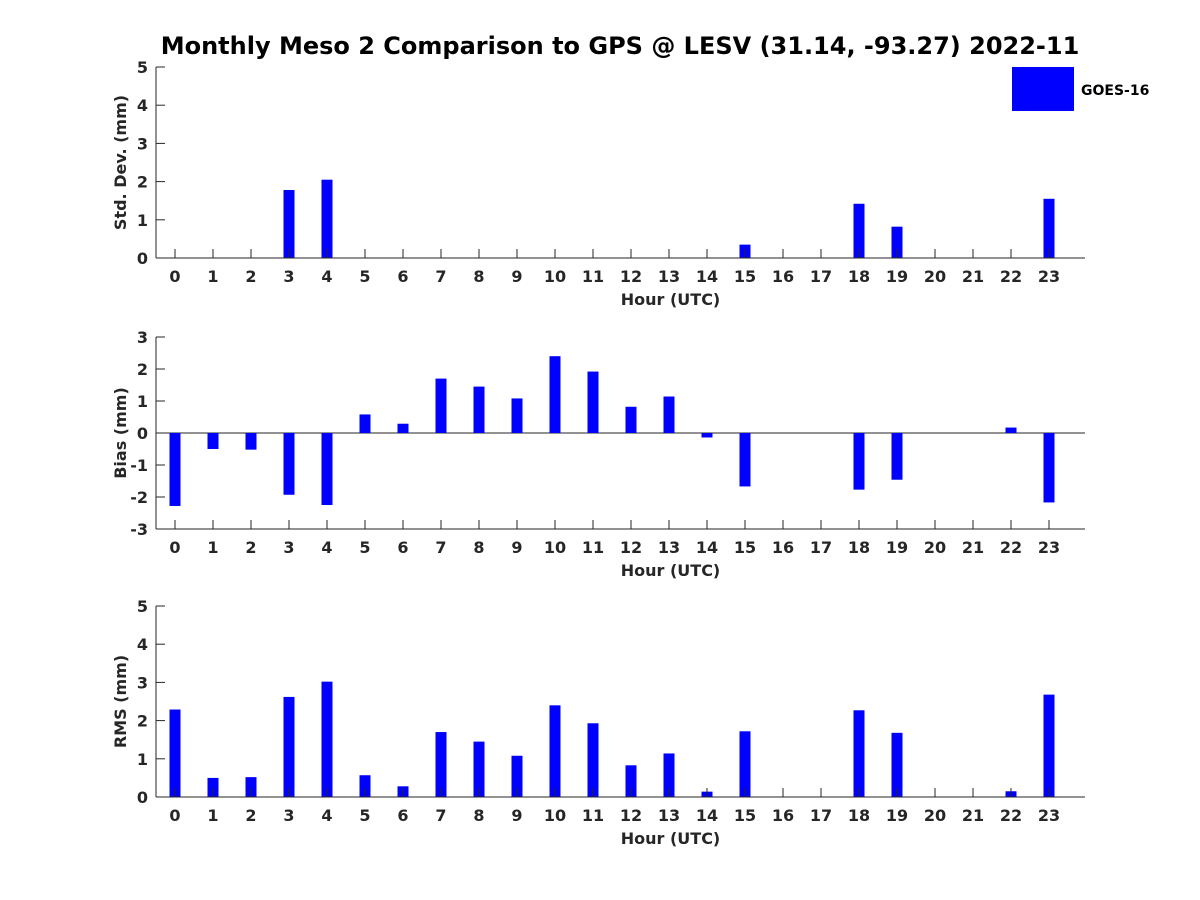  Describe the element at coordinates (859, 276) in the screenshot. I see `x-tick-label: 18` at that location.